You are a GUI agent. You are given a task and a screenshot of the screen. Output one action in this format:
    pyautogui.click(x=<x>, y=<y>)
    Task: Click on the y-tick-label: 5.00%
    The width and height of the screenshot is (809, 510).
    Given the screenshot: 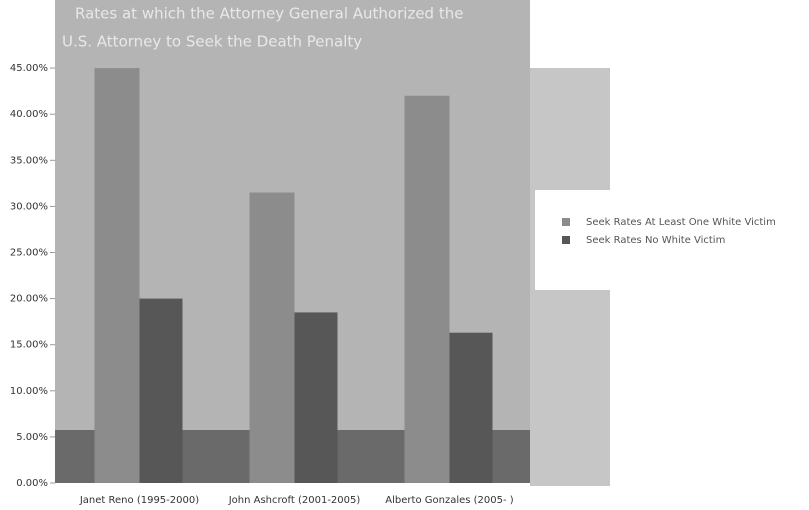 What is the action you would take?
    pyautogui.click(x=32, y=437)
    